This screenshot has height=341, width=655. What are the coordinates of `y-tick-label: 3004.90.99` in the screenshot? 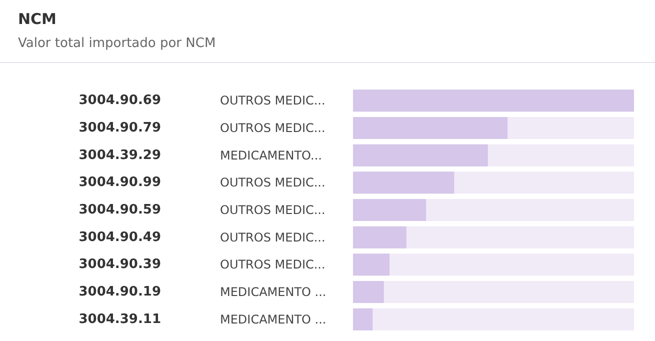 It's located at (119, 182).